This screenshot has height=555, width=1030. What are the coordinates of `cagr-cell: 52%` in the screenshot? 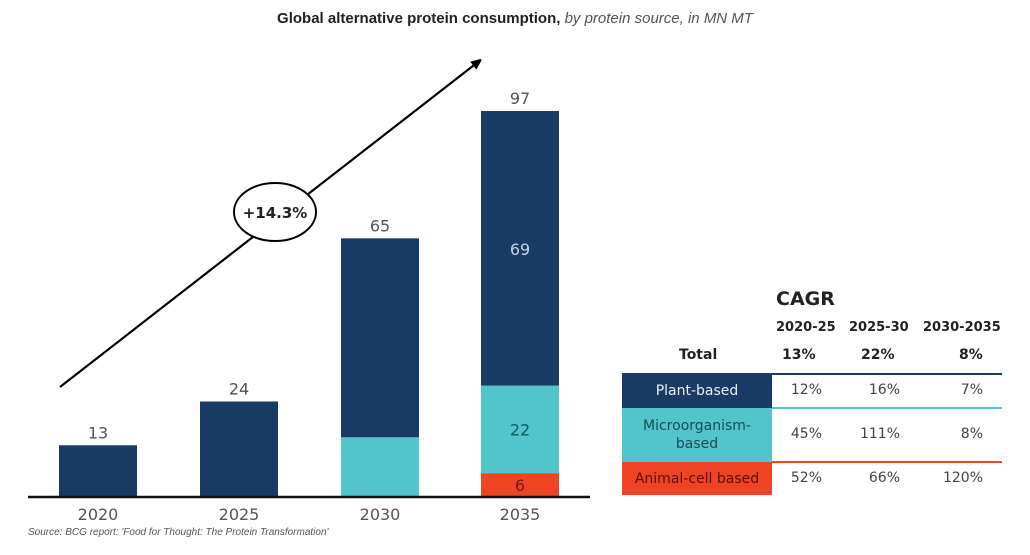 It's located at (806, 478).